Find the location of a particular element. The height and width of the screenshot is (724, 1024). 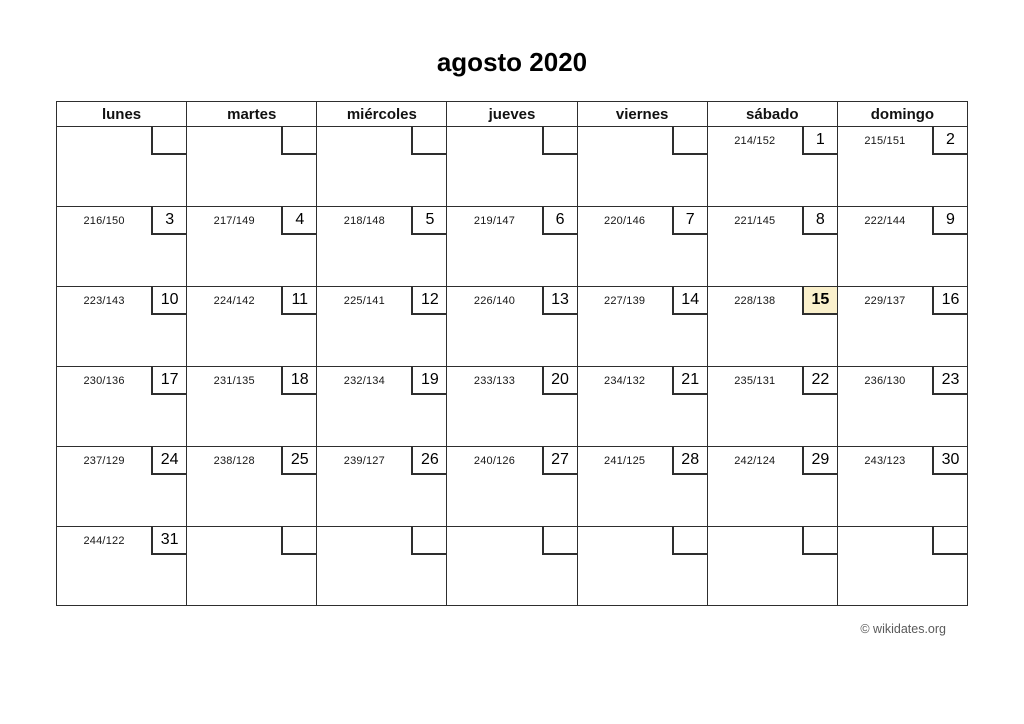

day-cell: 231/135 18 is located at coordinates (252, 407).